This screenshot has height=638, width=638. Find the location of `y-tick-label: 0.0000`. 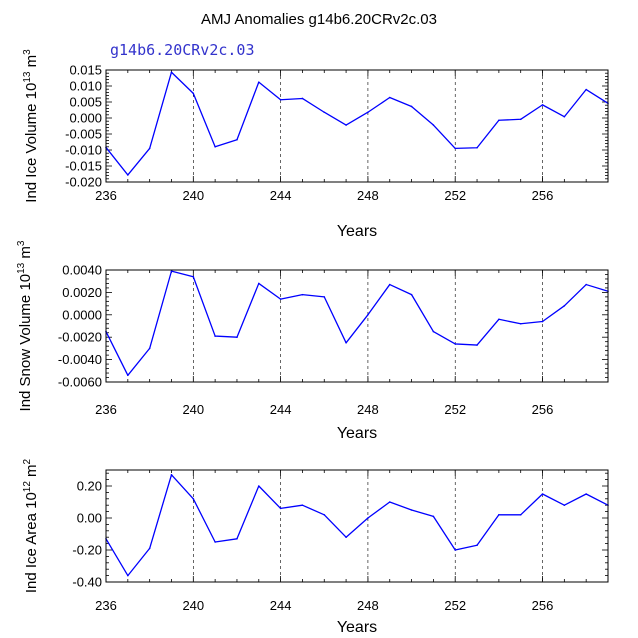

y-tick-label: 0.0000 is located at coordinates (82, 314).